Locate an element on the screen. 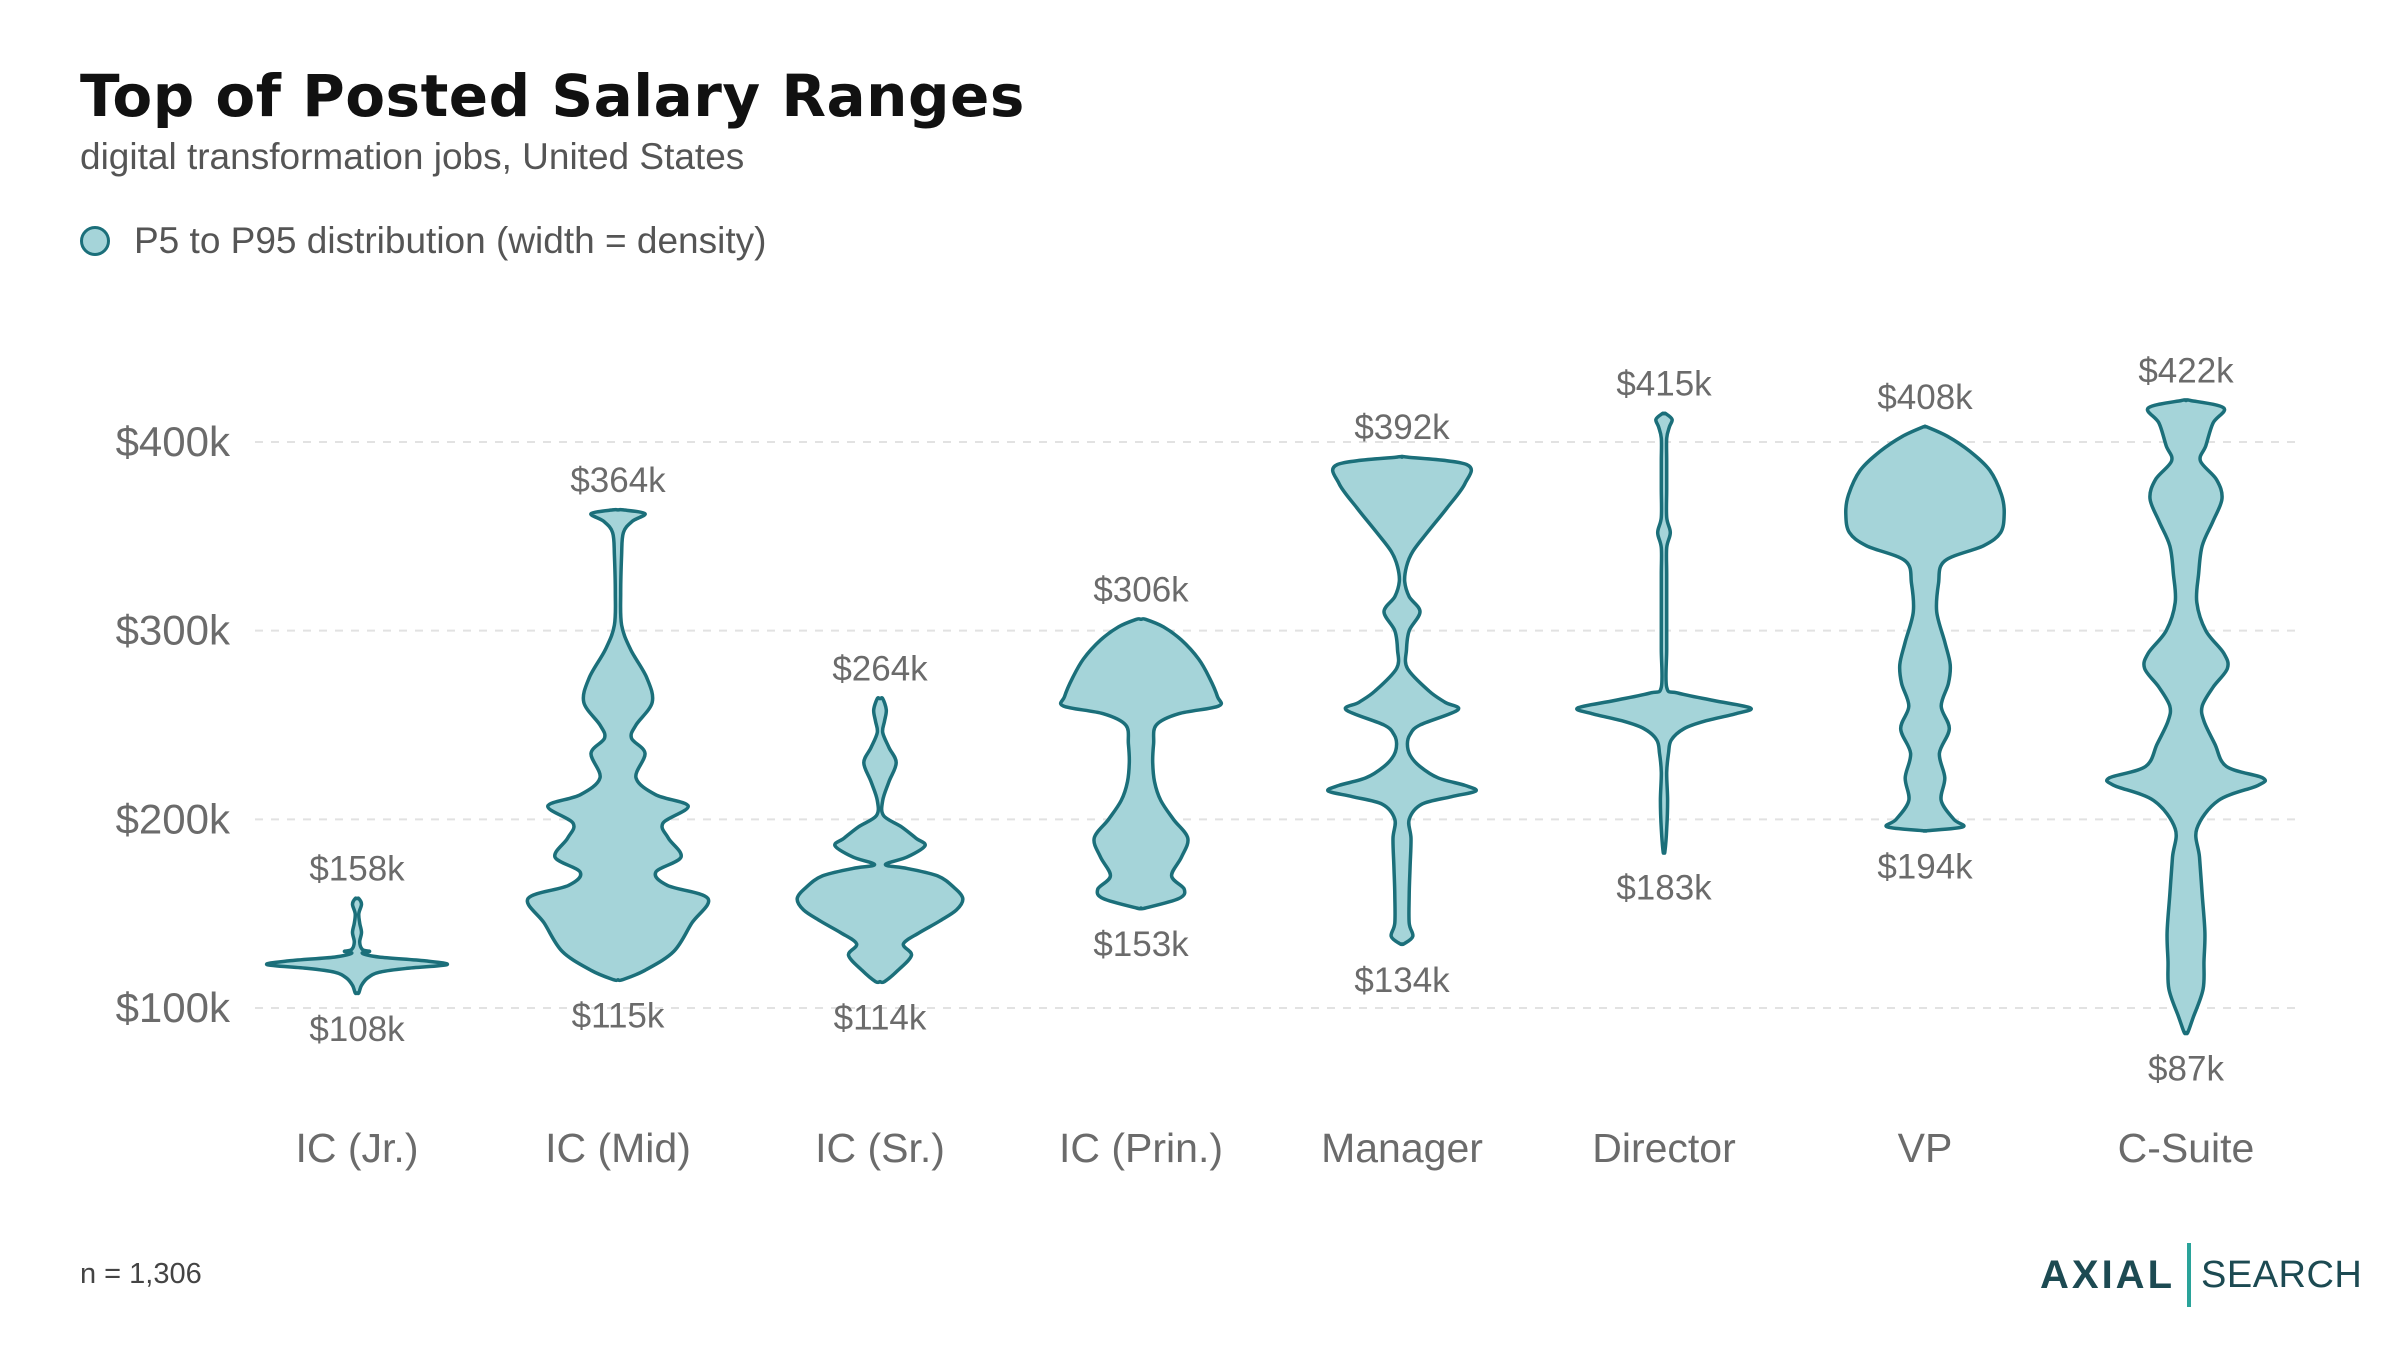  legend: P5 to P95 distribution (width = density) is located at coordinates (423, 241).